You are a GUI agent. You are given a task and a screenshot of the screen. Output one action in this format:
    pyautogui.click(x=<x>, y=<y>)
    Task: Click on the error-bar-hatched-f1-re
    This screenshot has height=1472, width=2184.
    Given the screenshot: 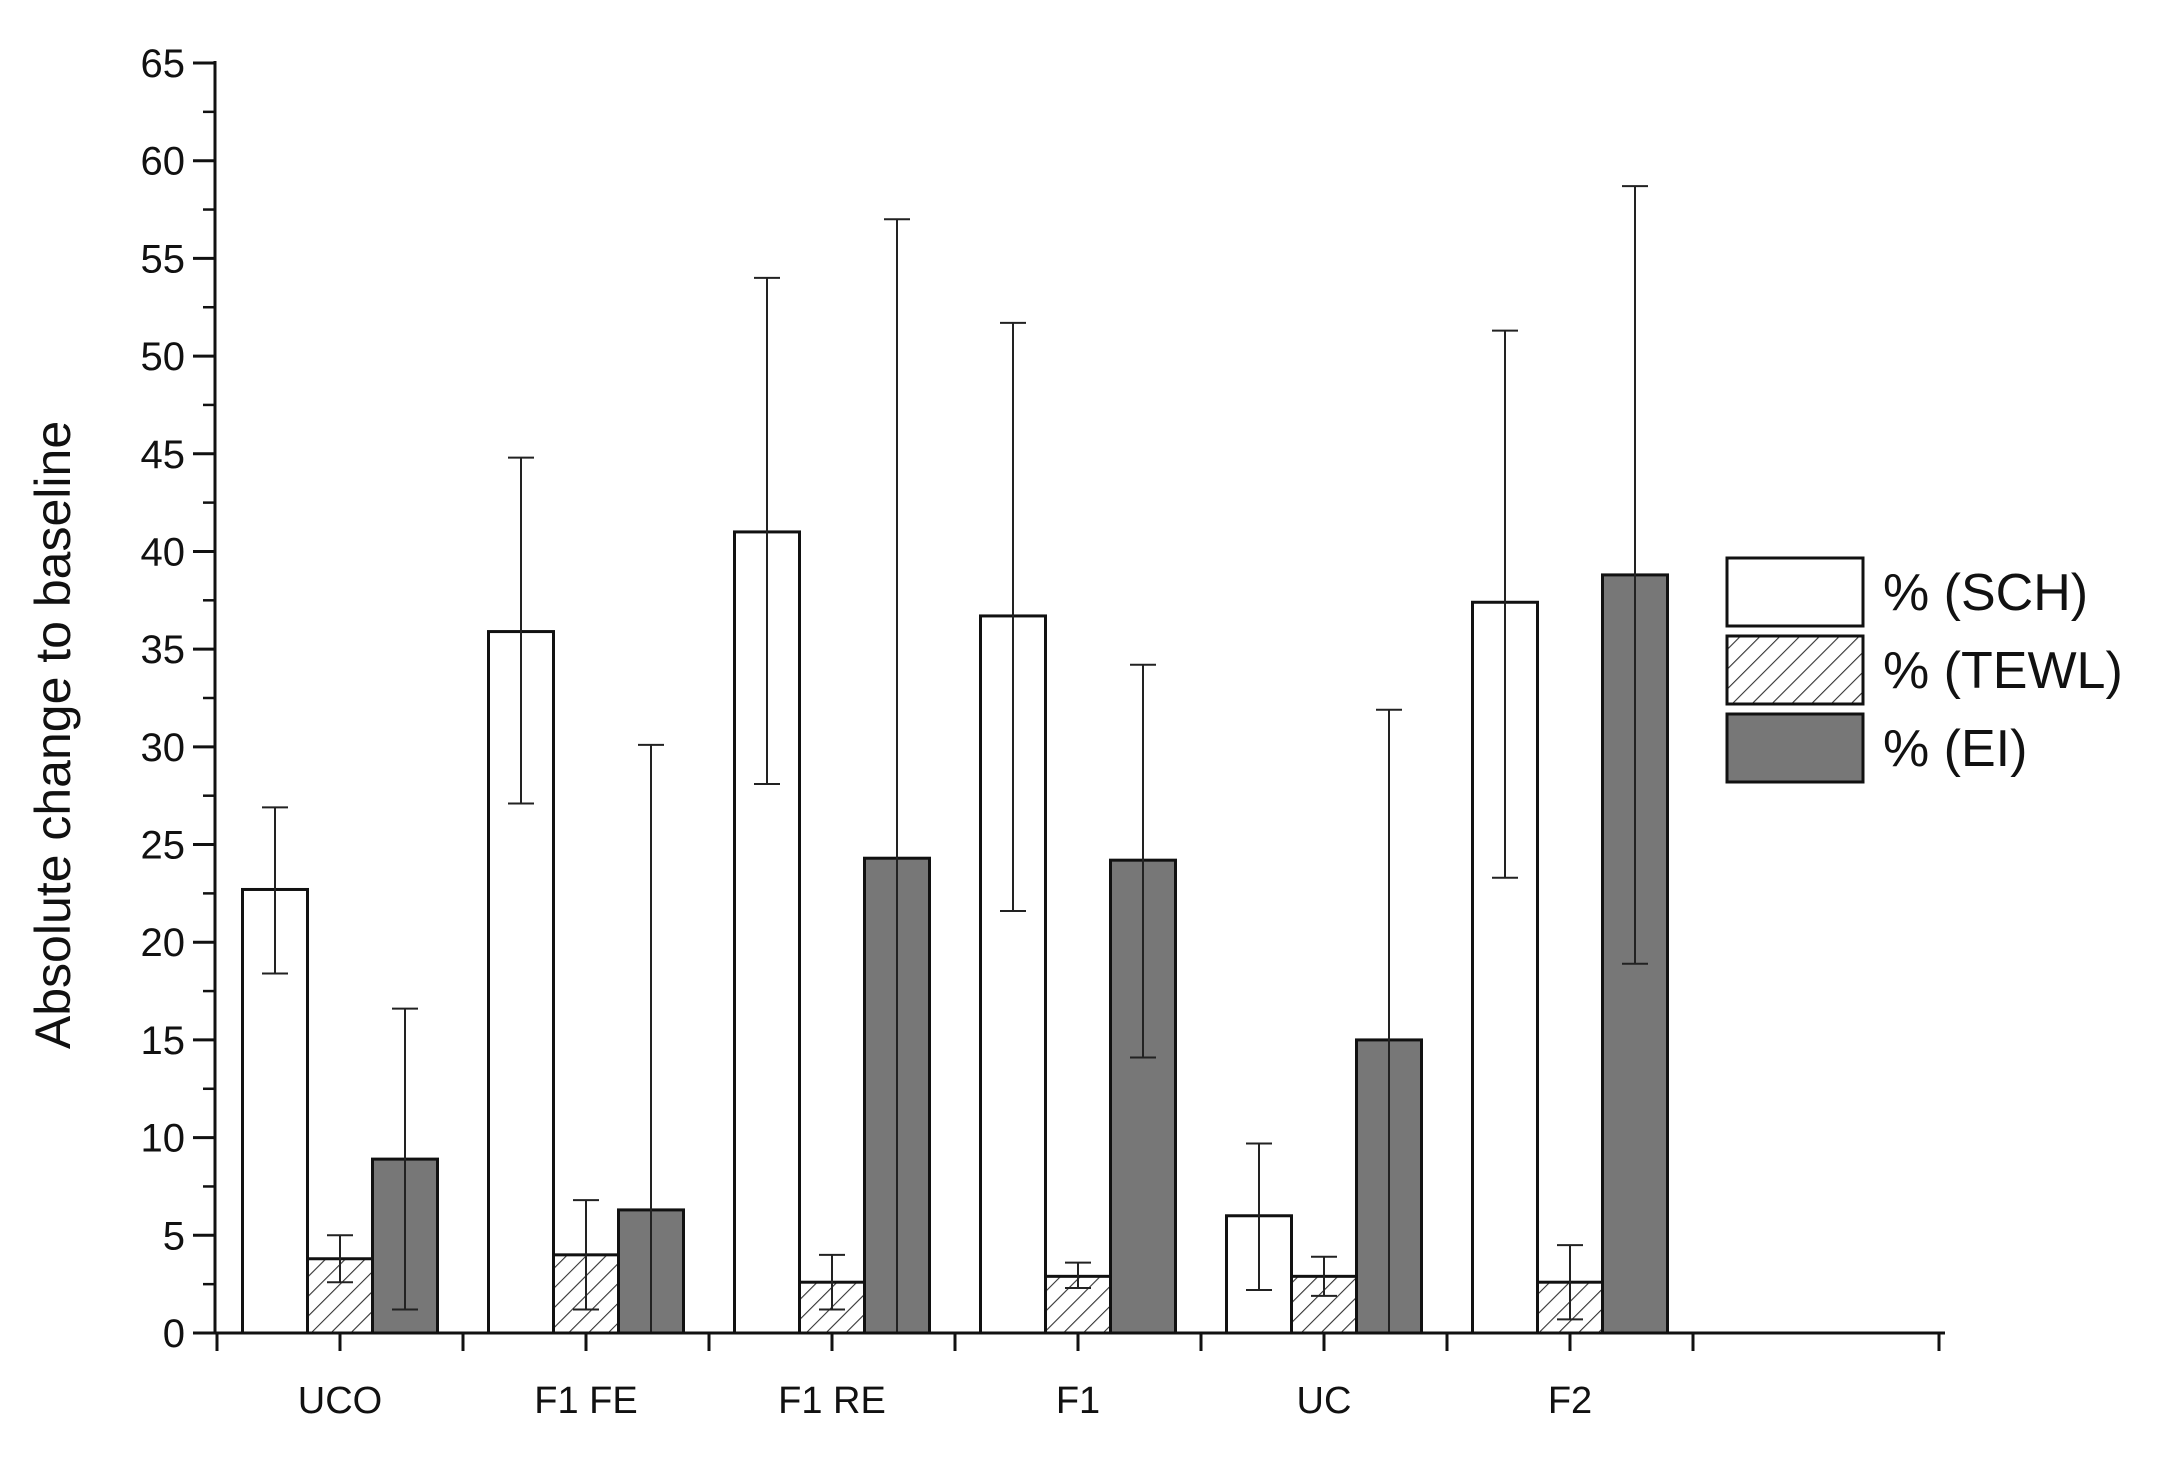 What is the action you would take?
    pyautogui.click(x=832, y=1282)
    